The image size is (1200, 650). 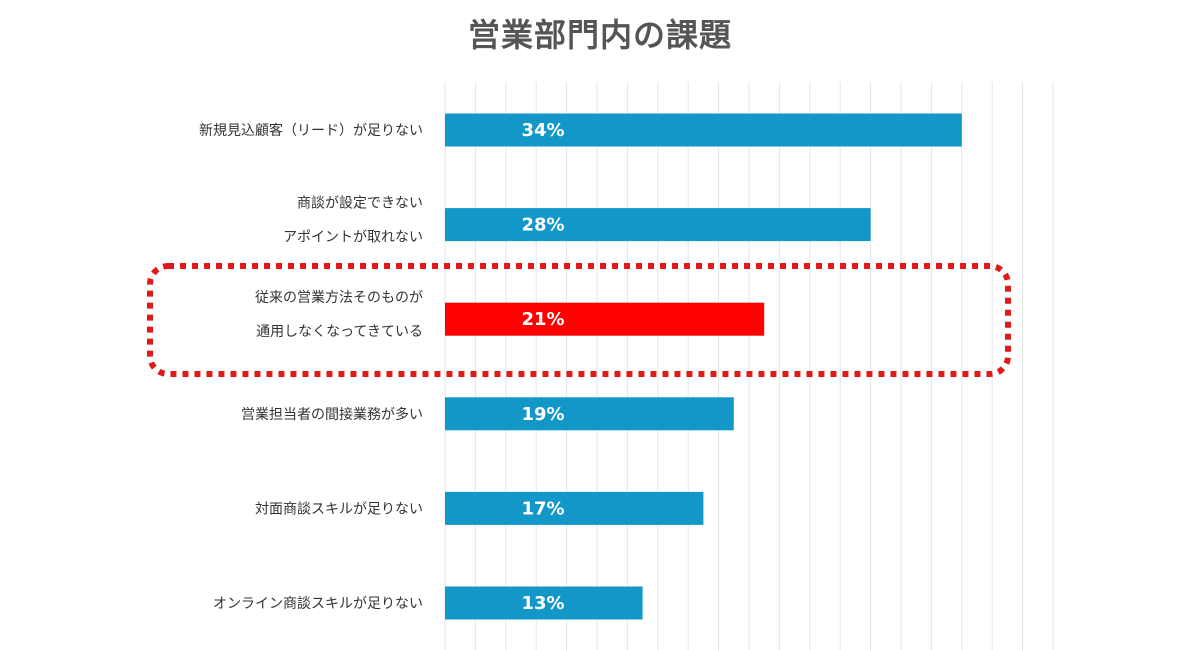 I want to click on bar-value-label: 21%, so click(x=542, y=319).